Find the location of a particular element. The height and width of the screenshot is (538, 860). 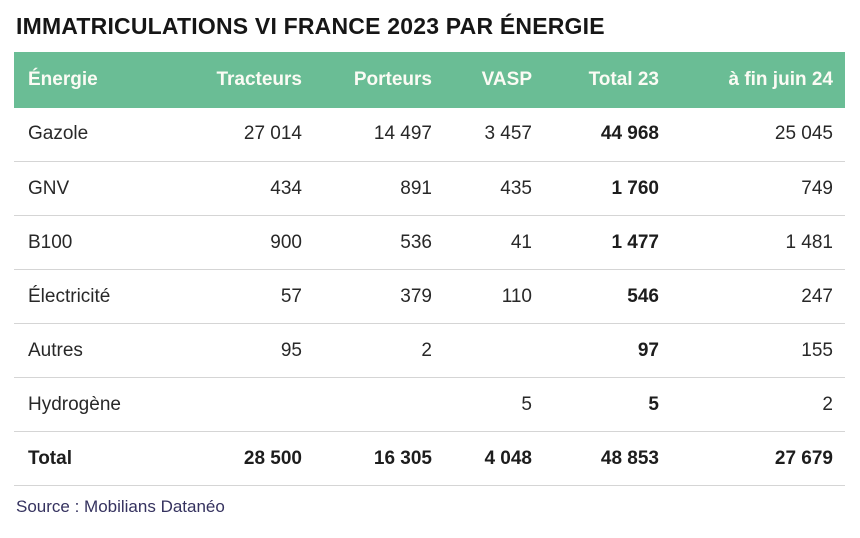

cell-total-23: 44 968 is located at coordinates (607, 135).